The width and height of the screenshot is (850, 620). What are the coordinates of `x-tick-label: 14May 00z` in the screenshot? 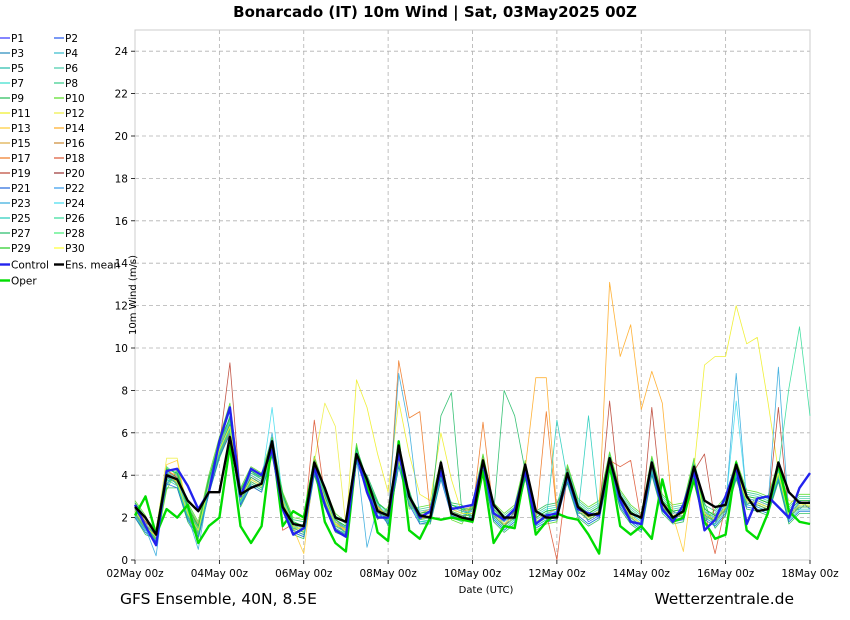 It's located at (642, 574).